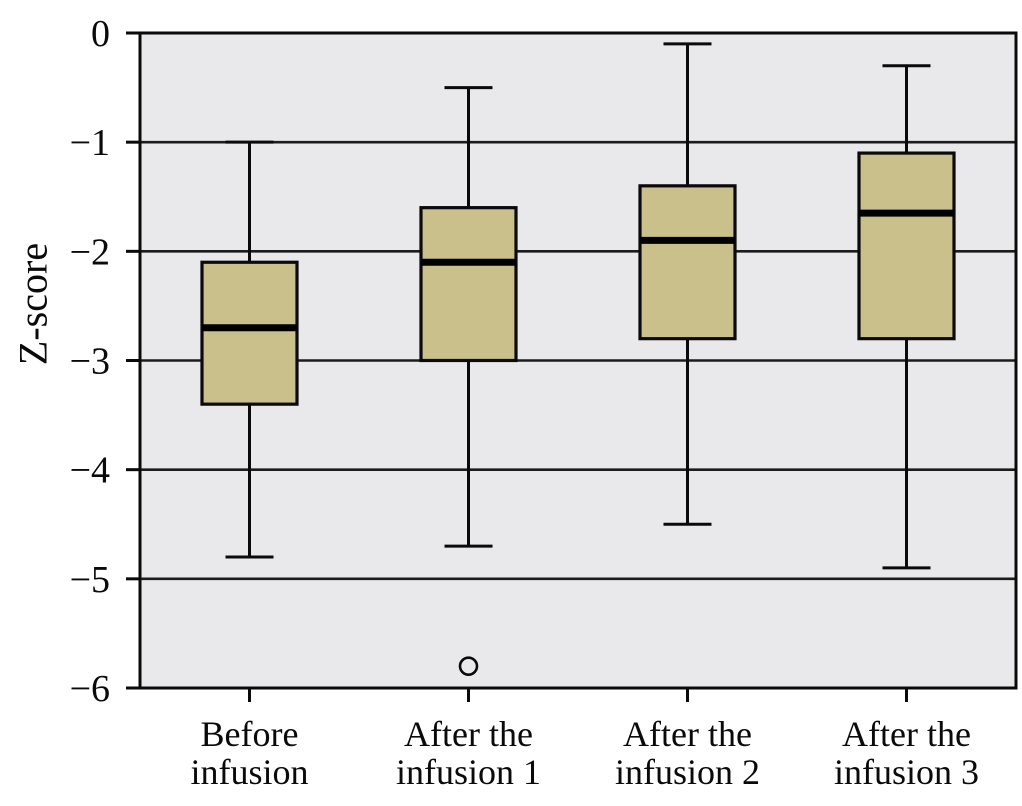 This screenshot has height=806, width=1022. What do you see at coordinates (90, 362) in the screenshot?
I see `y-tick-label: −3` at bounding box center [90, 362].